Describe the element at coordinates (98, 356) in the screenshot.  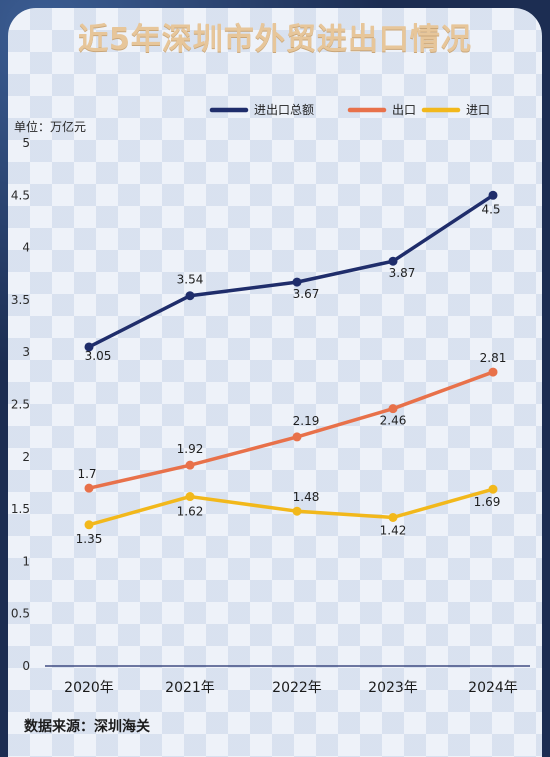
I see `data-label-total: 3.05` at that location.